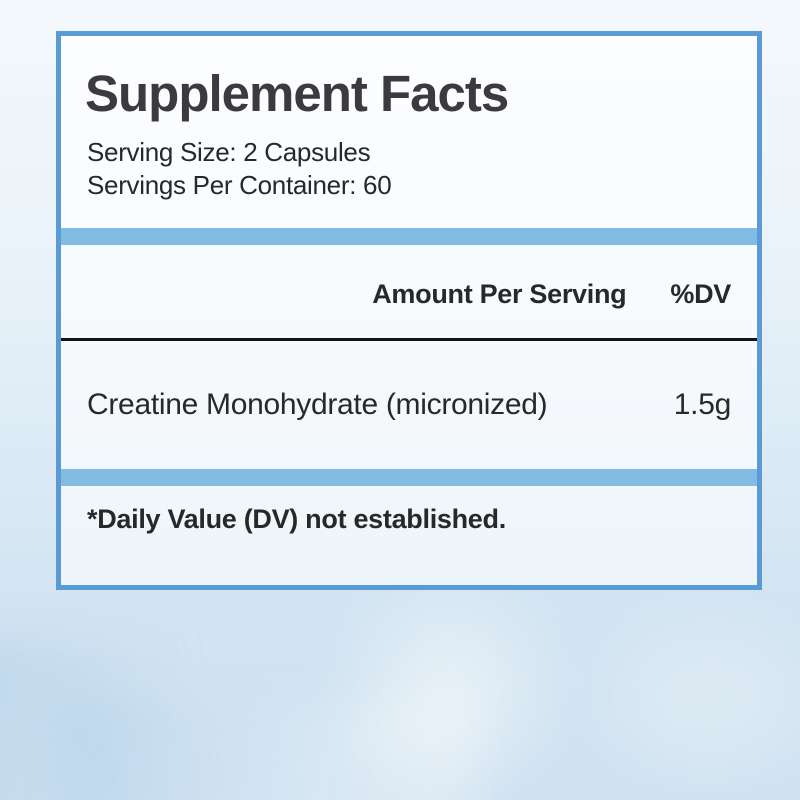 The height and width of the screenshot is (800, 800). Describe the element at coordinates (409, 339) in the screenshot. I see `header-divider-rule` at that location.